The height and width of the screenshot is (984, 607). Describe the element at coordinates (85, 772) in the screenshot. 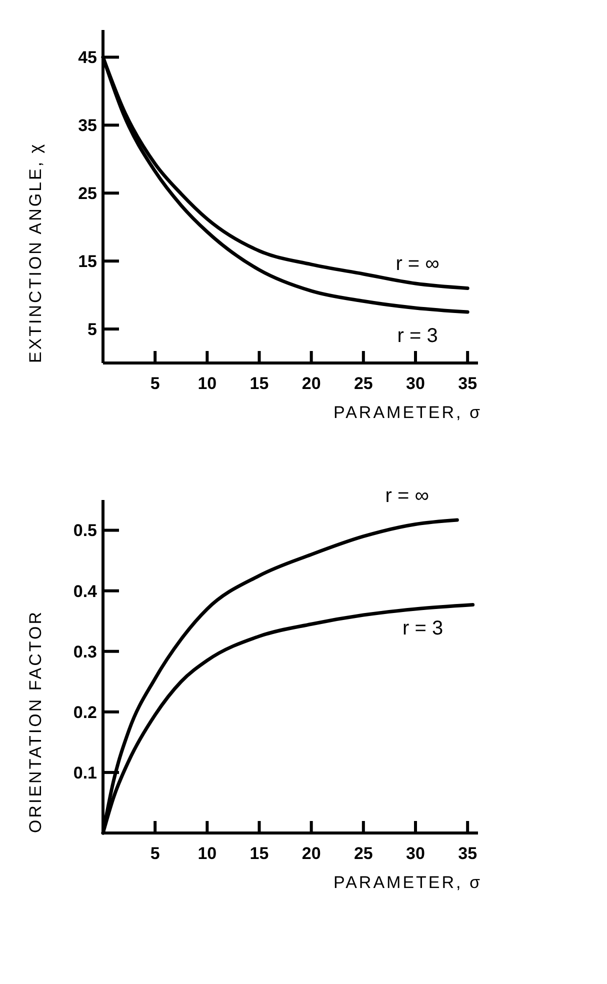

I see `y-tick-label: 0.1` at that location.